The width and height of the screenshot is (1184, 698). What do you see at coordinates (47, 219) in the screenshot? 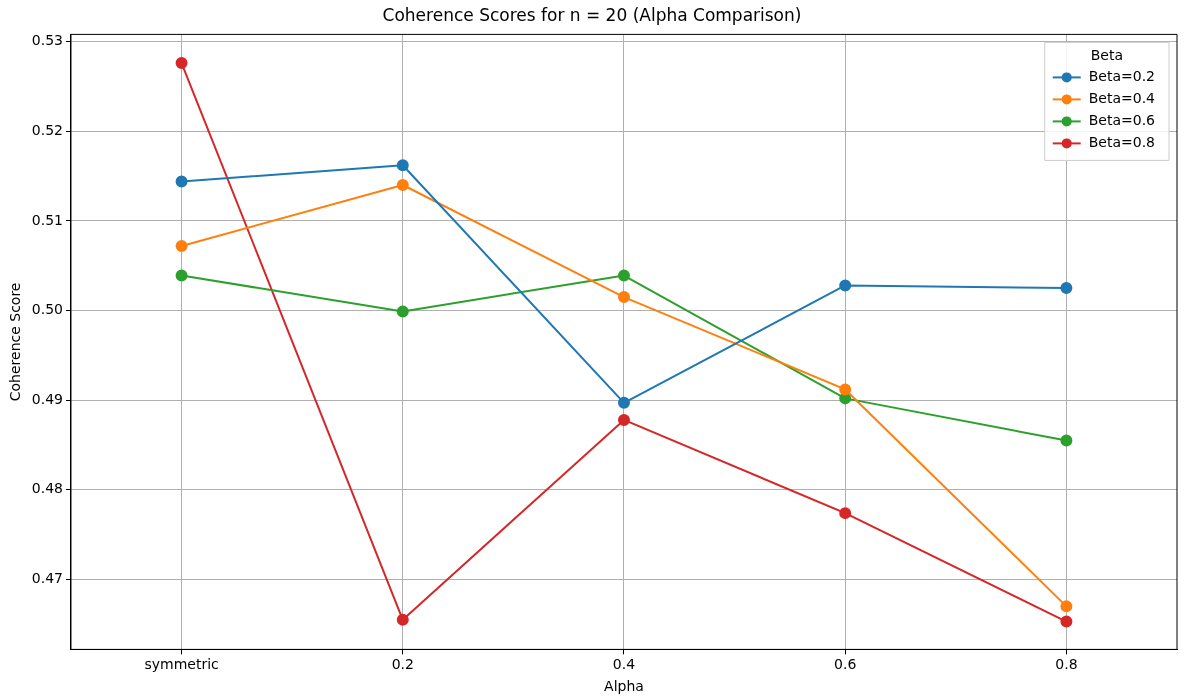
I see `y-tick-label: 0.51` at bounding box center [47, 219].